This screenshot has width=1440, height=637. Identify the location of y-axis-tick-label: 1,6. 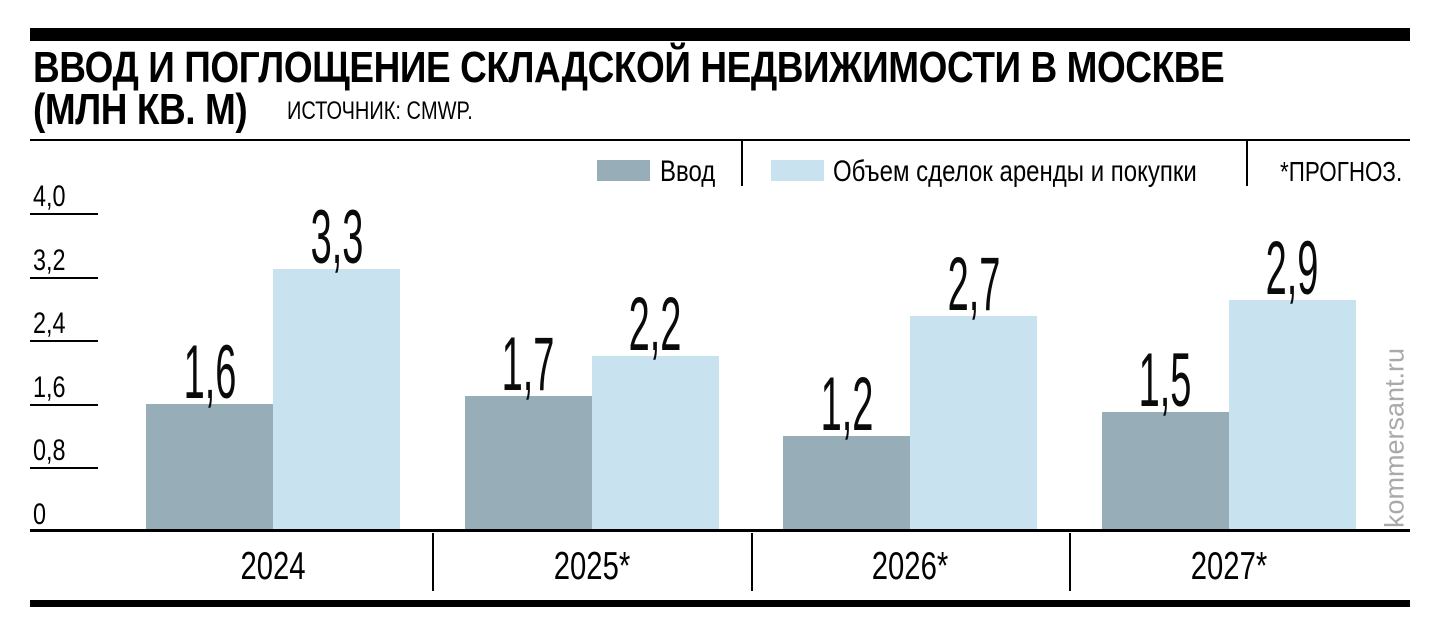
(49, 387).